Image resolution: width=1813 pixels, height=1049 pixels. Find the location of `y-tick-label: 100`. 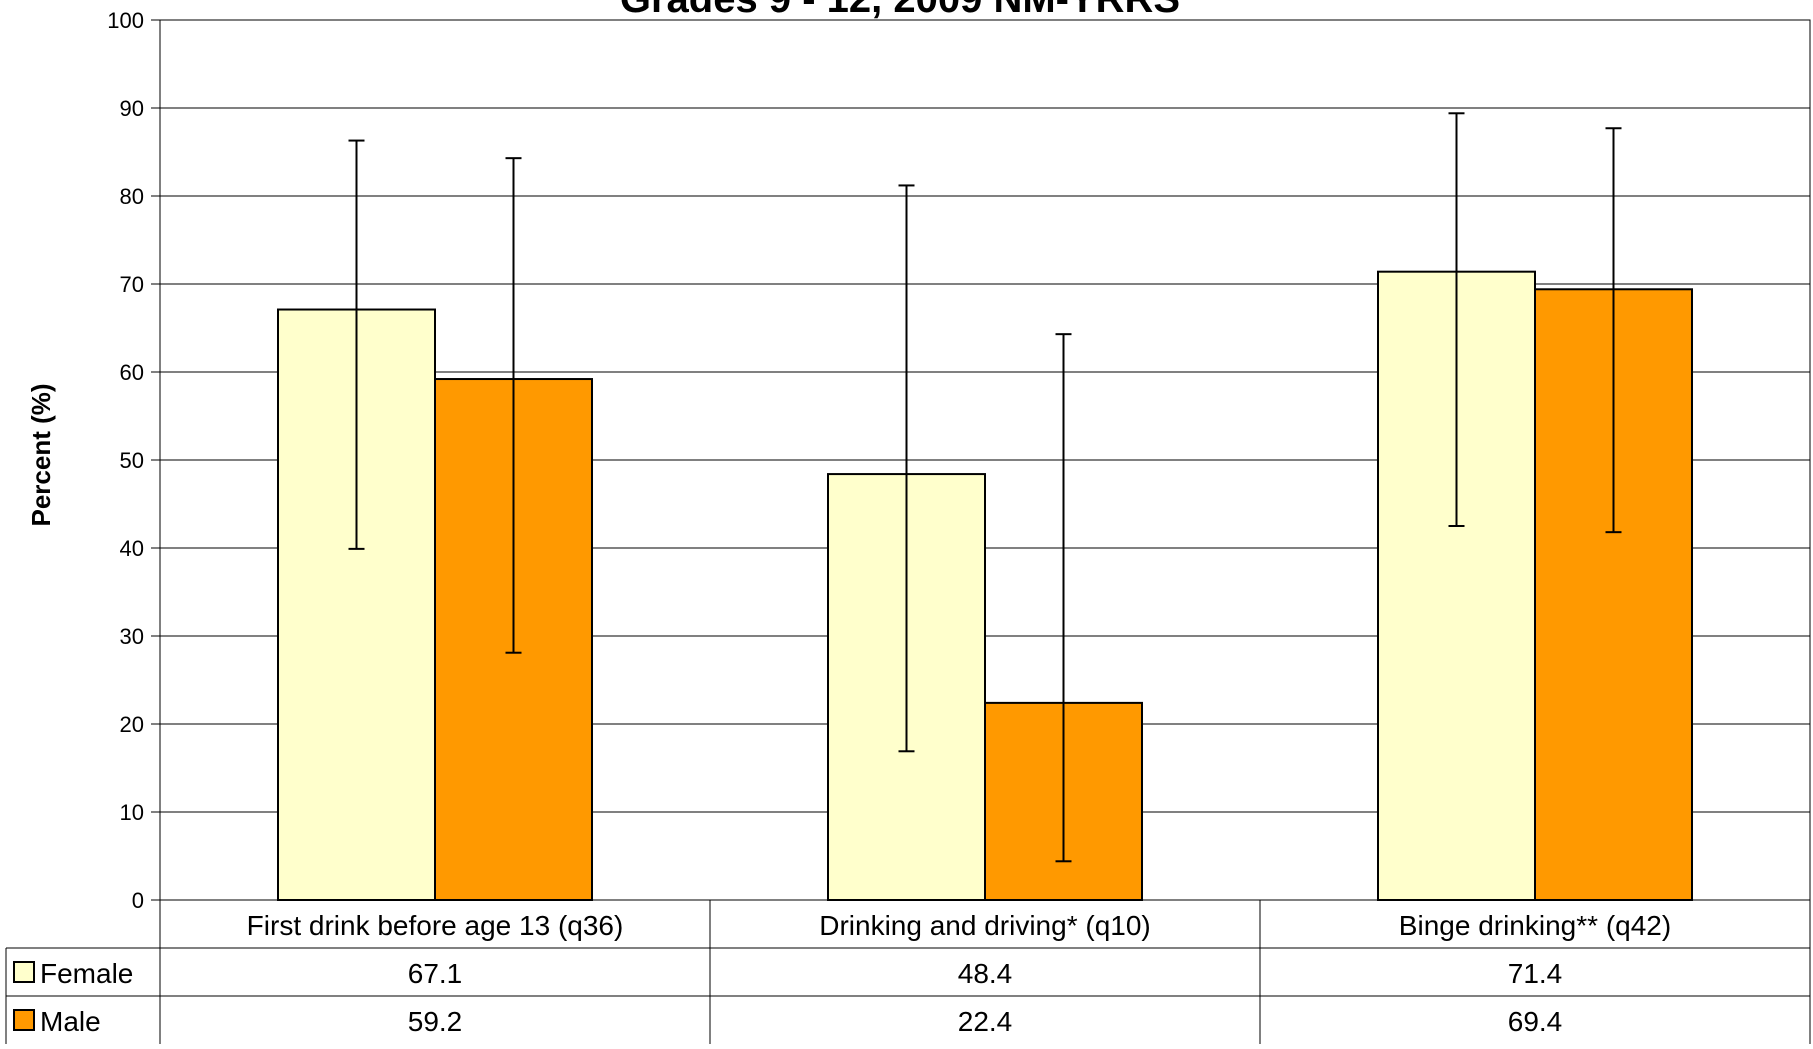

y-tick-label: 100 is located at coordinates (125, 20).